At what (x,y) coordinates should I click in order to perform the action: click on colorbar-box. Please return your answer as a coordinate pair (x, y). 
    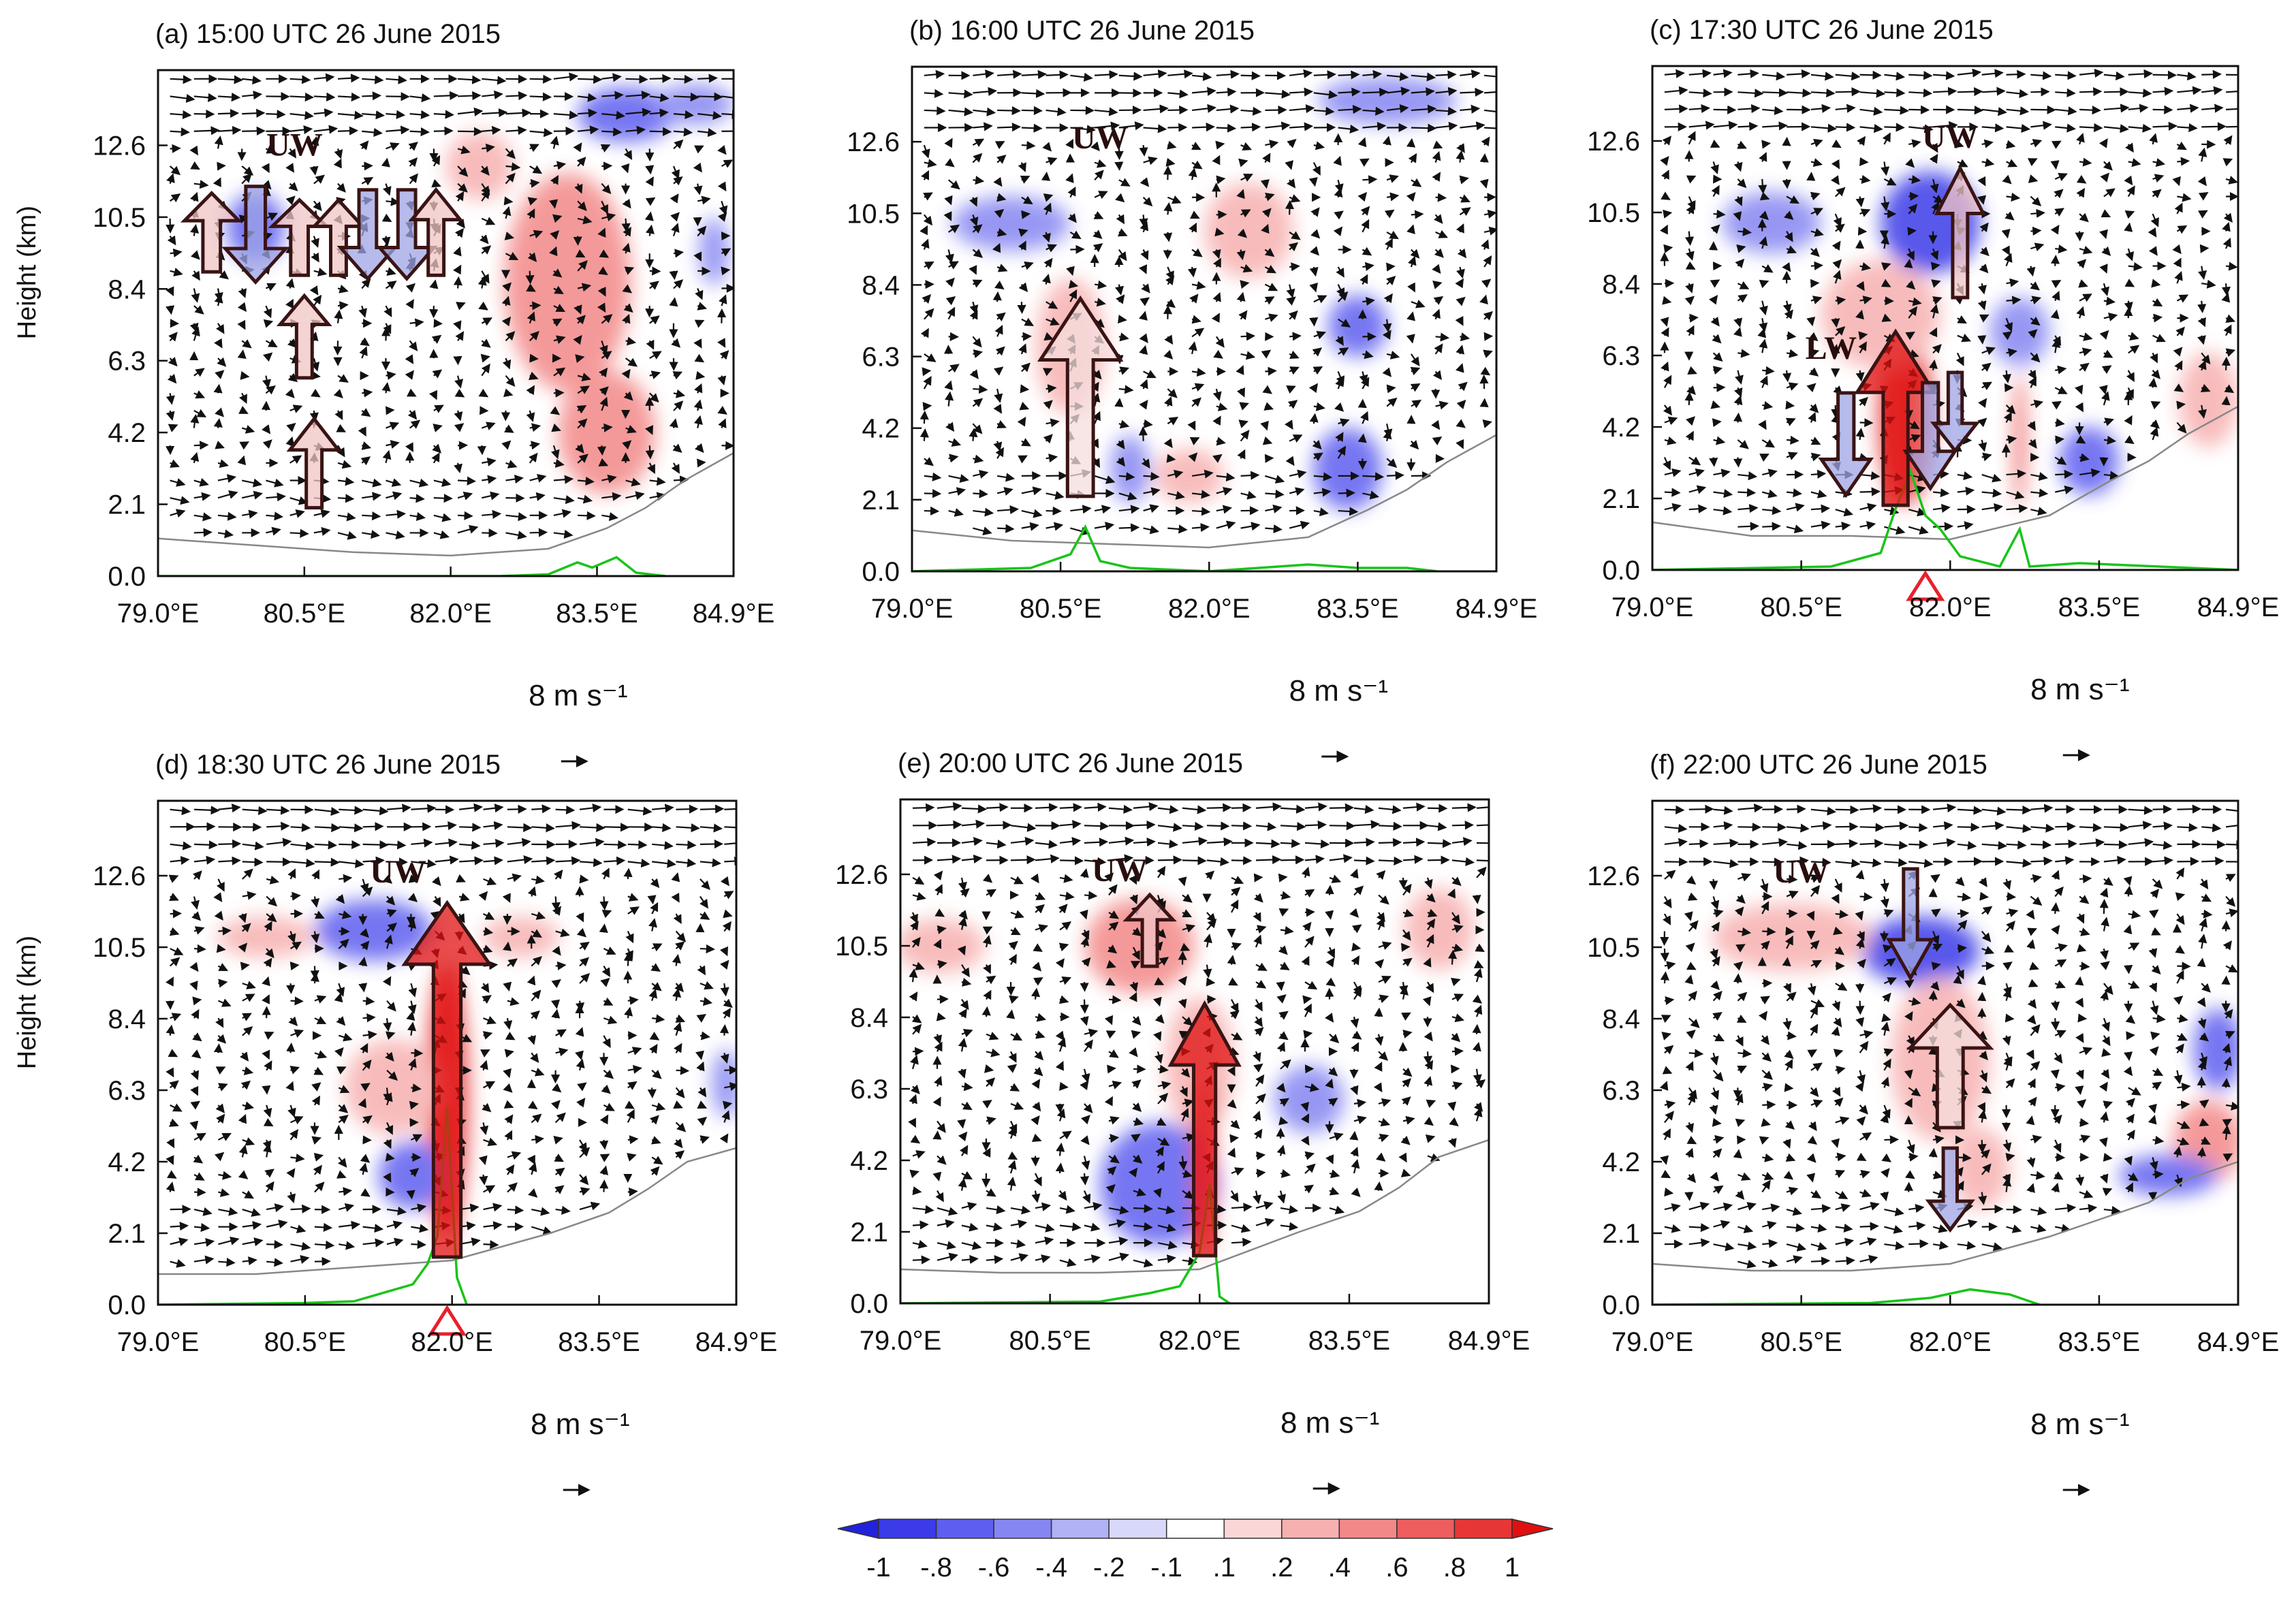
    Looking at the image, I should click on (1137, 1529).